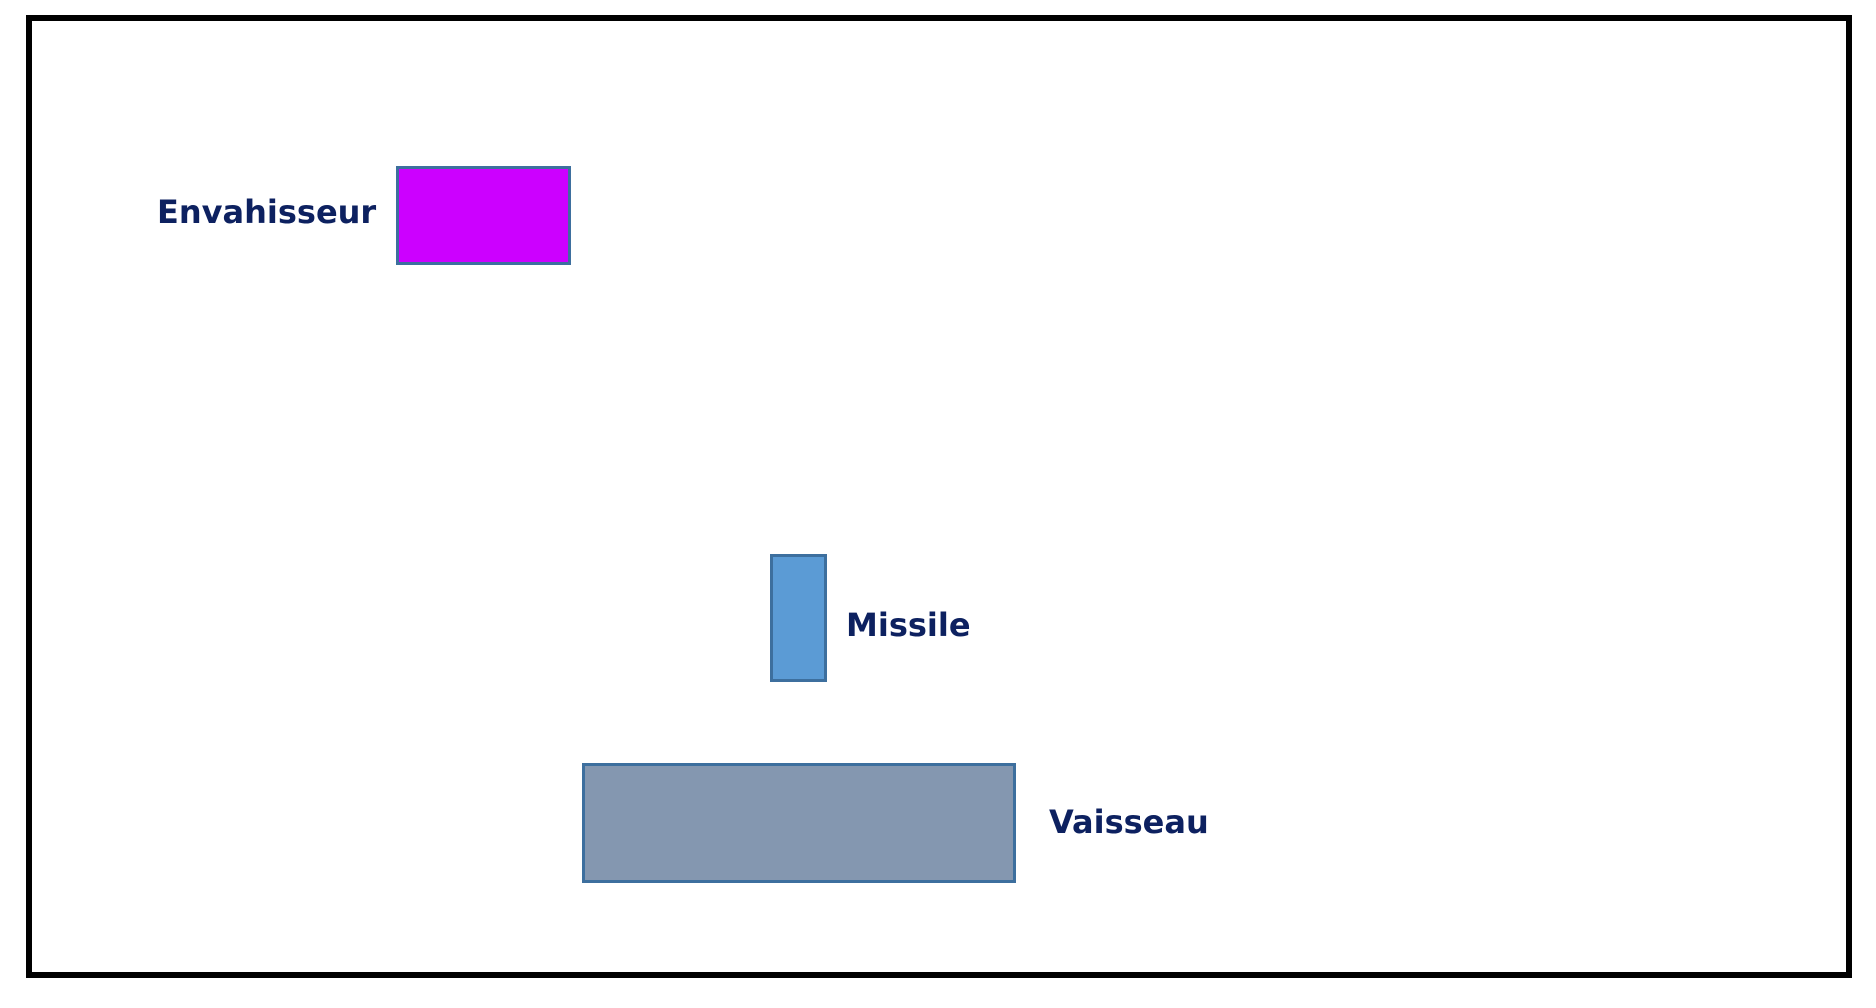 Image resolution: width=1876 pixels, height=1008 pixels. I want to click on ship-sprite, so click(799, 823).